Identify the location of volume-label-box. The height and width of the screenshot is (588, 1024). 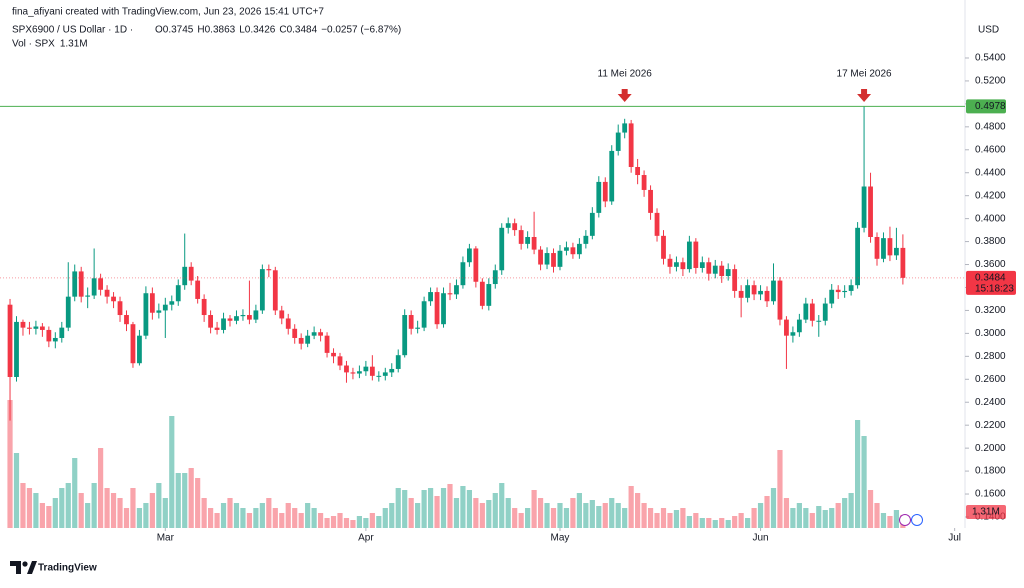
(986, 512).